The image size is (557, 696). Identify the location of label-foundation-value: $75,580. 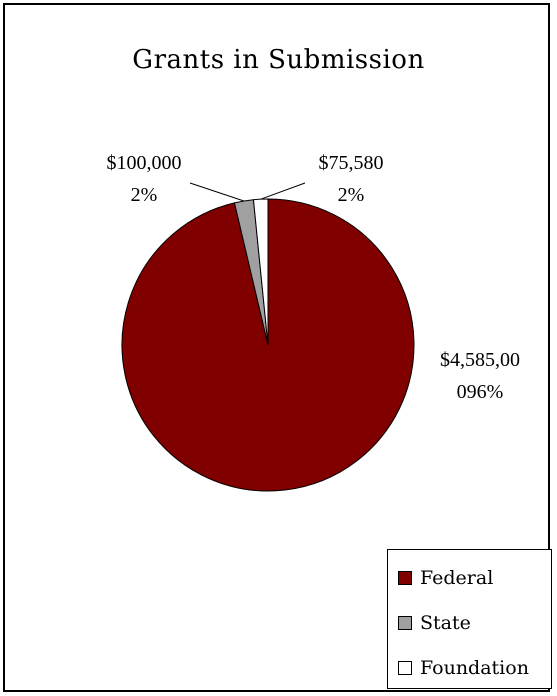
(351, 163).